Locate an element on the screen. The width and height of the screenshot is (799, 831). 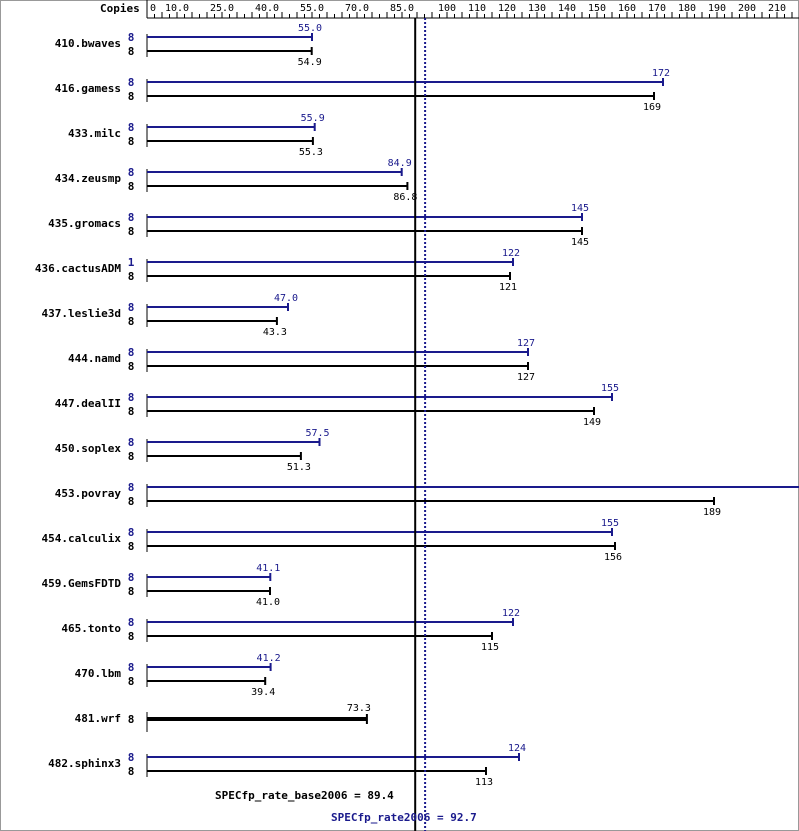
benchmark-label: 410.bwaves is located at coordinates (88, 43).